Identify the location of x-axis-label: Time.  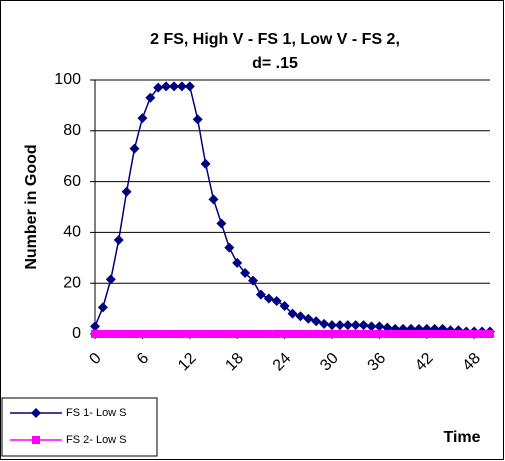
(461, 437).